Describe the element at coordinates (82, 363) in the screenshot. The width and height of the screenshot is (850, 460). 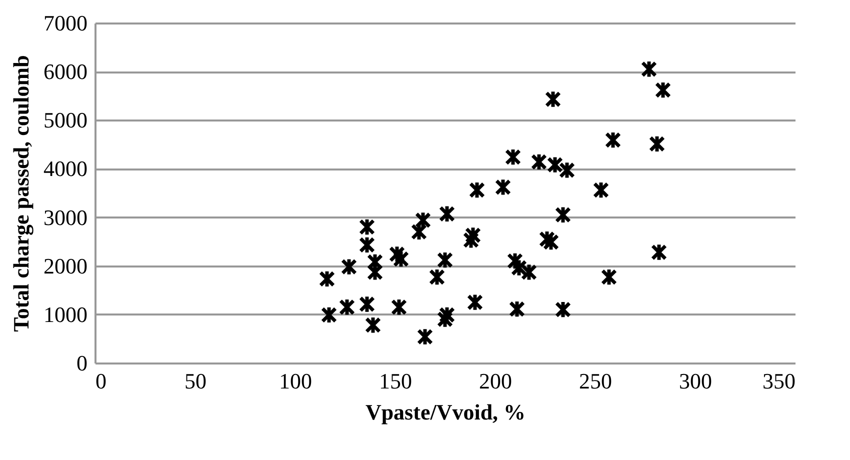
I see `y-tick-label: 0` at that location.